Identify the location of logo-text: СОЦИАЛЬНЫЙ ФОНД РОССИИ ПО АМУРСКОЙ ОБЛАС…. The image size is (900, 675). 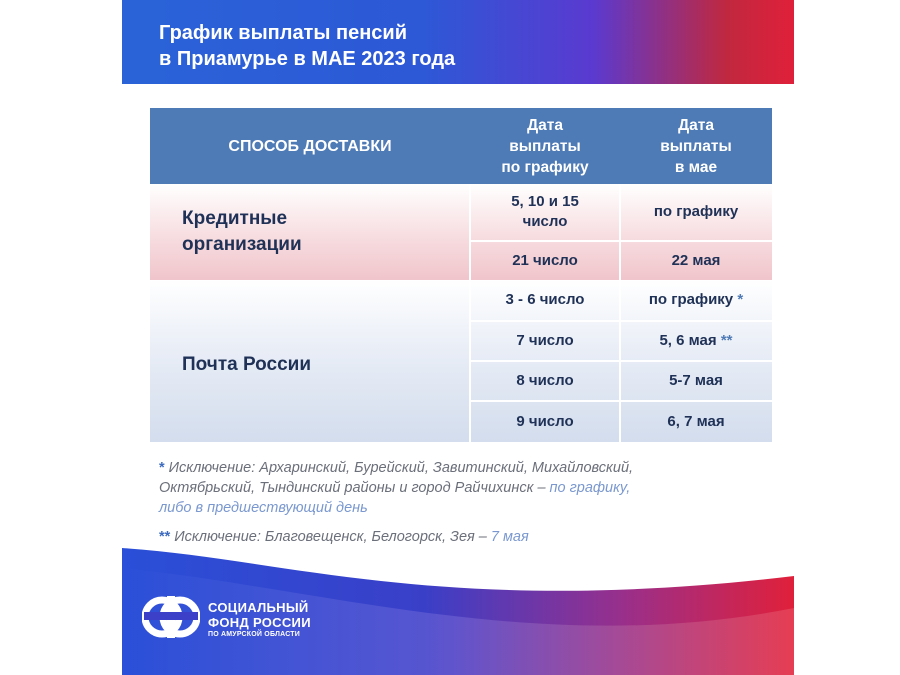
(259, 620).